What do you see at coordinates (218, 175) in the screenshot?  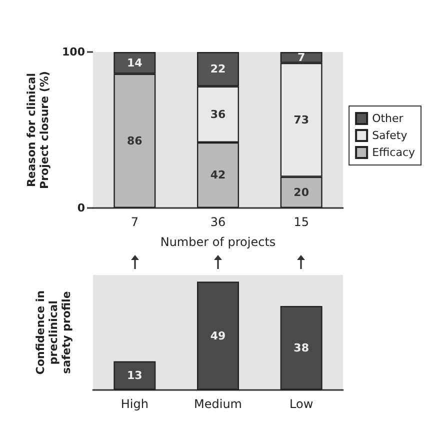 I see `data-label: 42` at bounding box center [218, 175].